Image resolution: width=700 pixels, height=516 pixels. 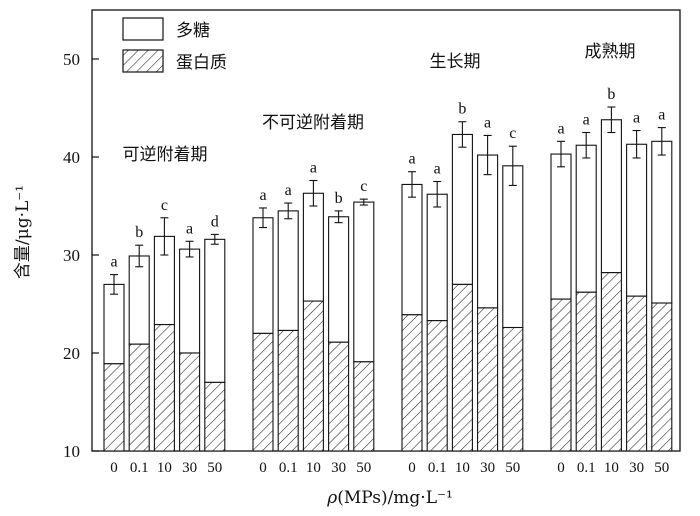 I want to click on legend-label-polysaccharide: 多糖, so click(x=193, y=31).